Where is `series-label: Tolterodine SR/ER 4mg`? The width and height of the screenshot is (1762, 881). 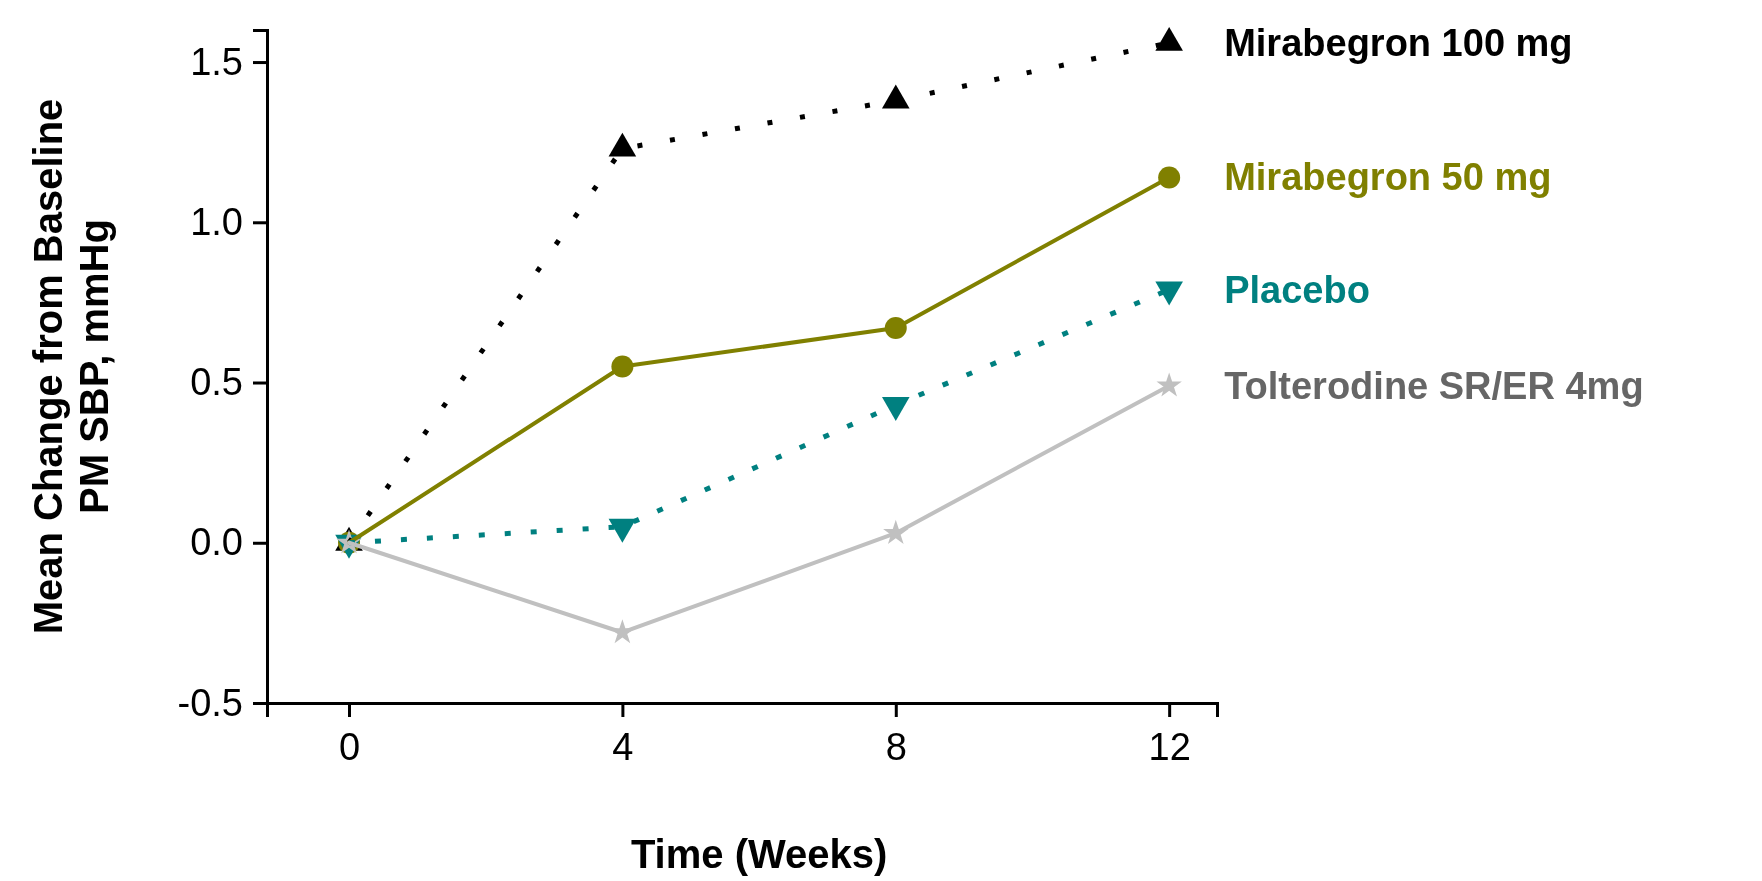 series-label: Tolterodine SR/ER 4mg is located at coordinates (1434, 385).